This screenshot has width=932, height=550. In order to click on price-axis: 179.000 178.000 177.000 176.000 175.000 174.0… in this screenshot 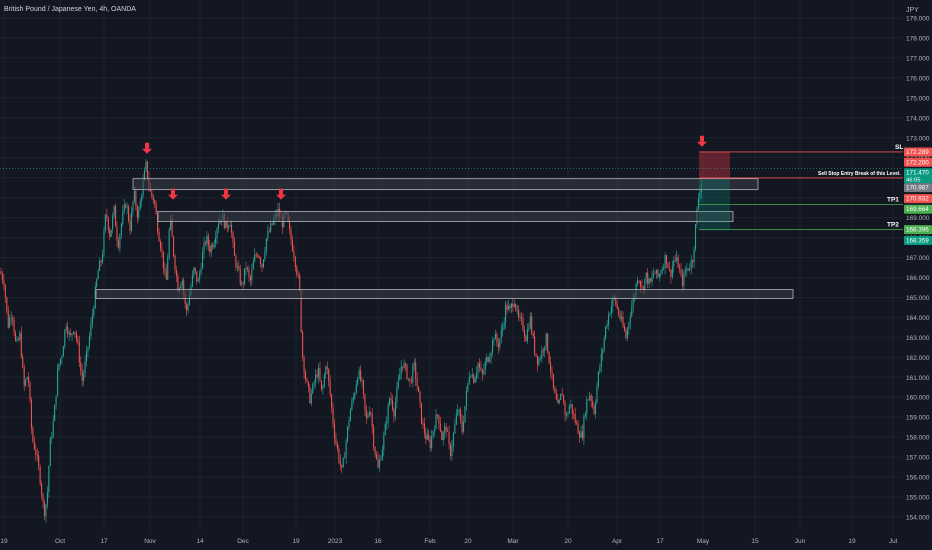, I will do `click(918, 269)`.